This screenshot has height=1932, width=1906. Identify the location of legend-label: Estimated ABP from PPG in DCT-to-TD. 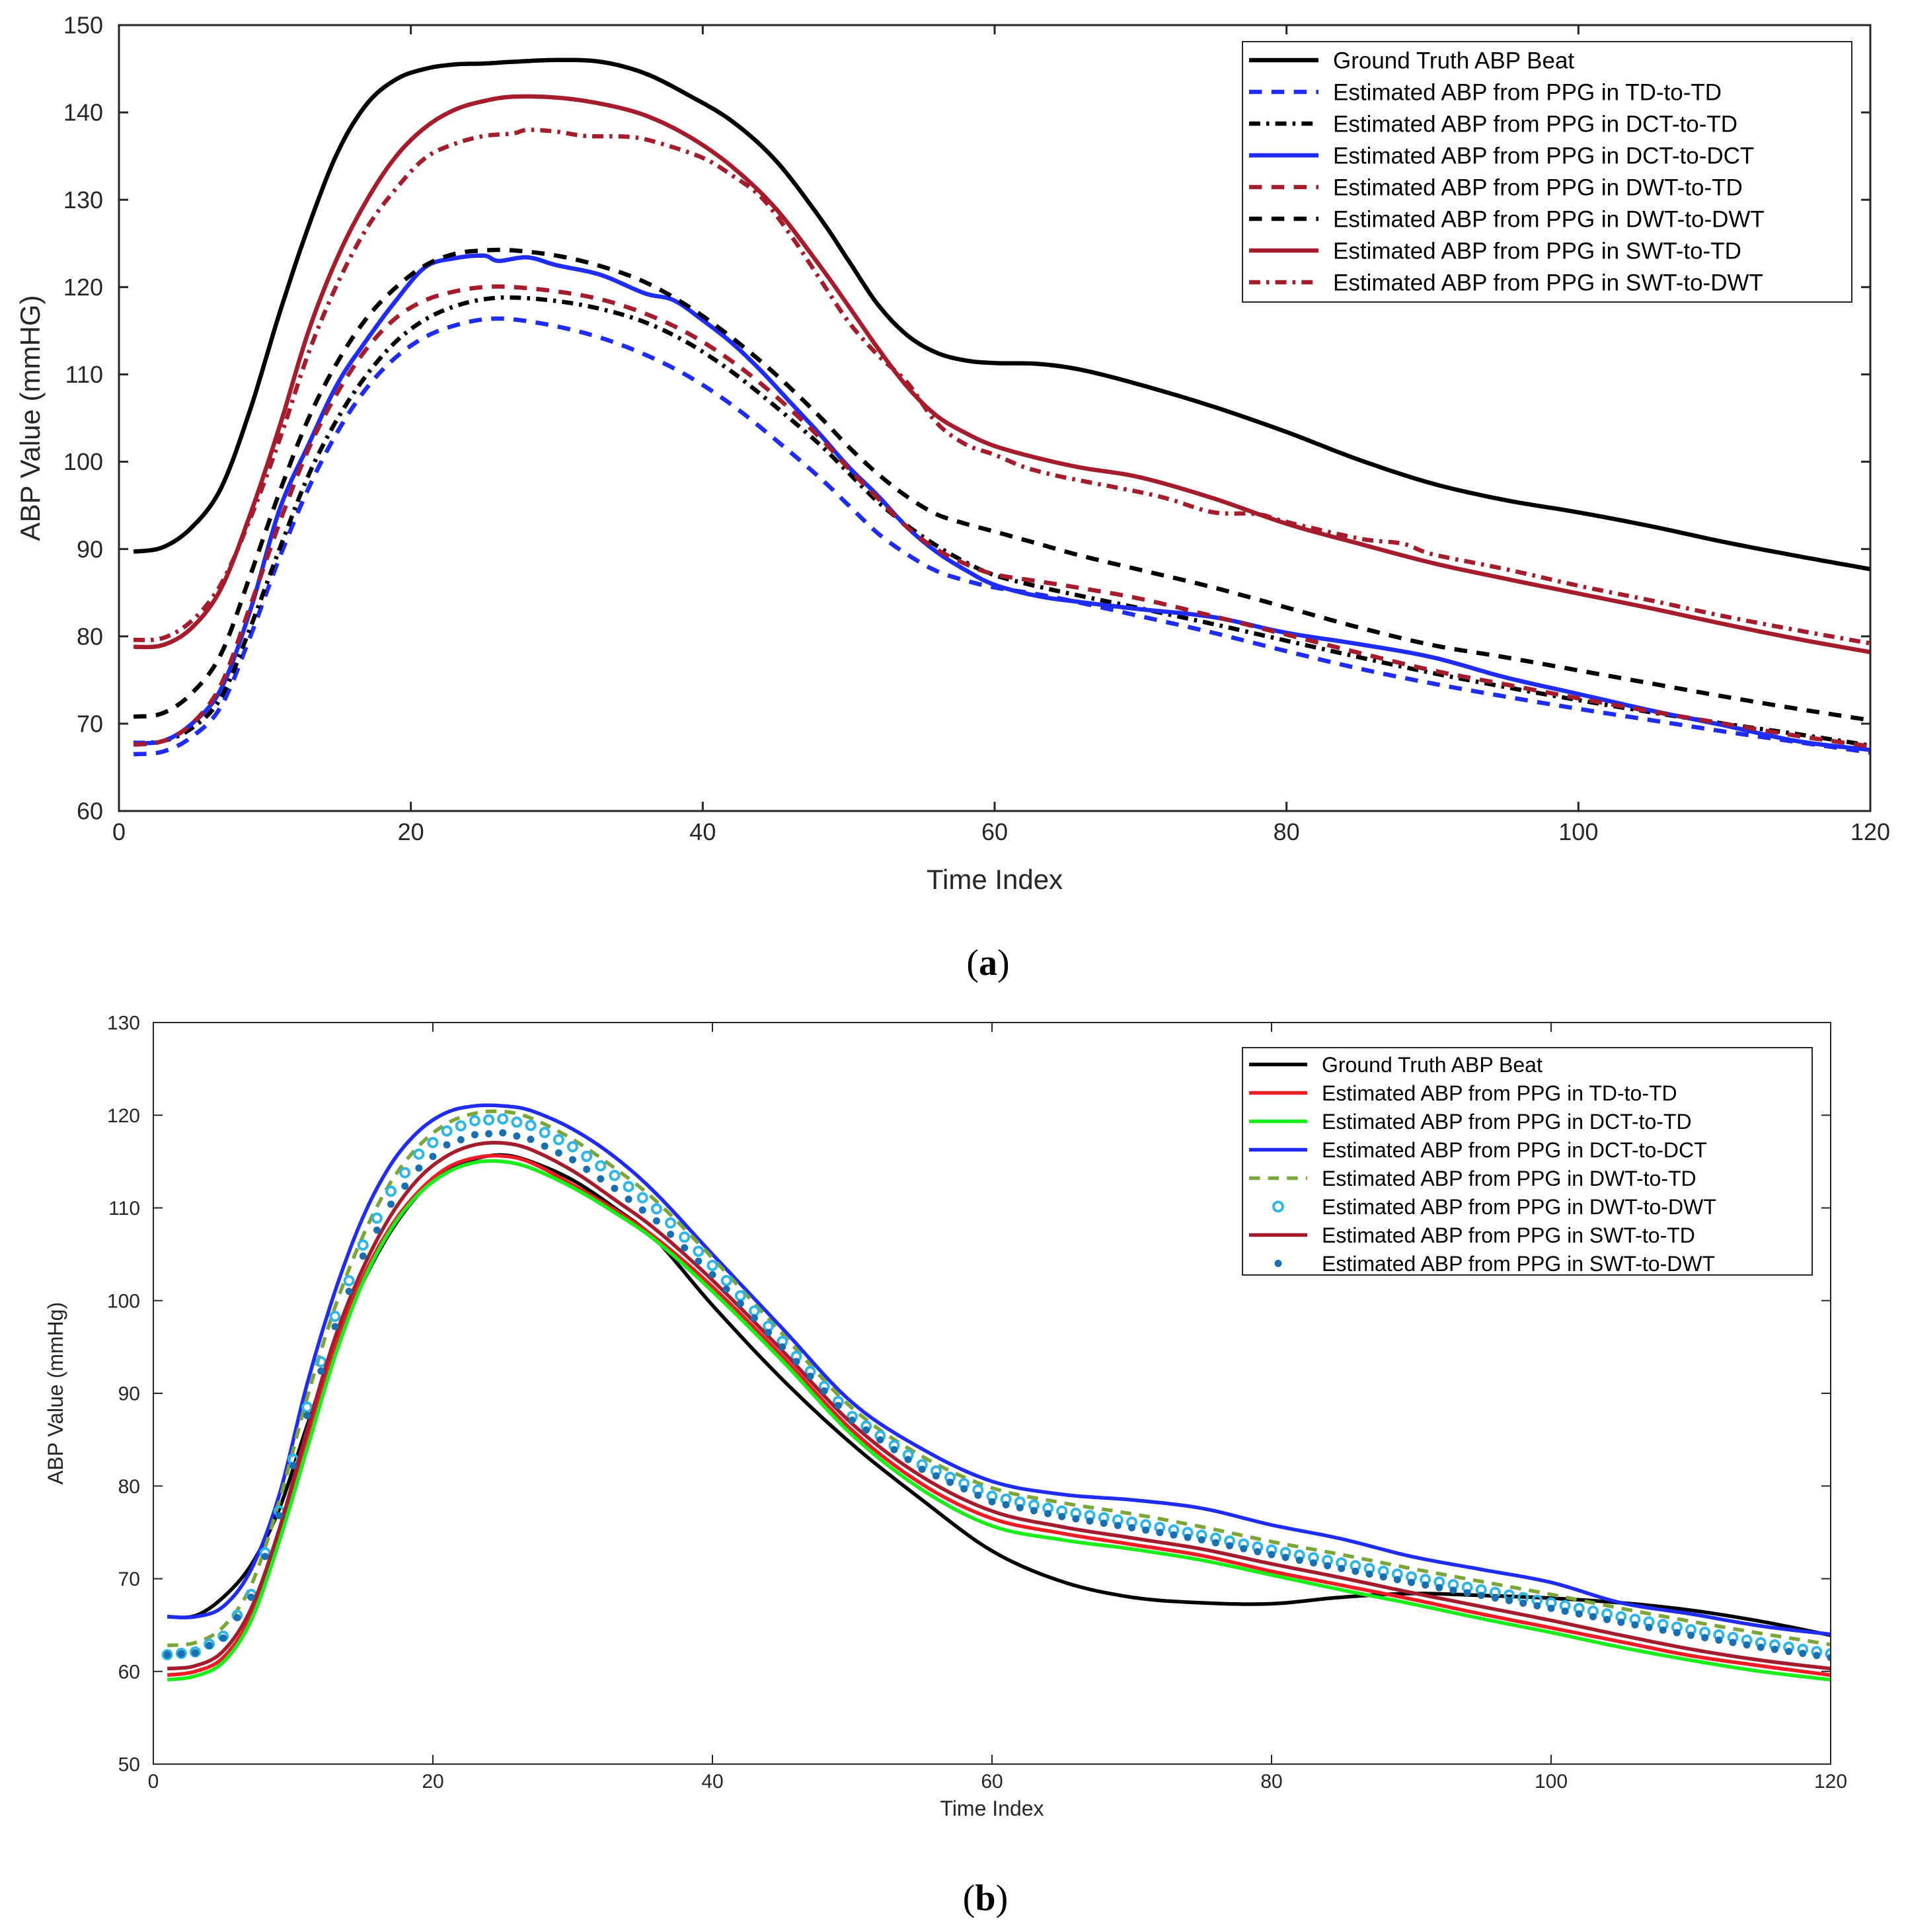
(1535, 124).